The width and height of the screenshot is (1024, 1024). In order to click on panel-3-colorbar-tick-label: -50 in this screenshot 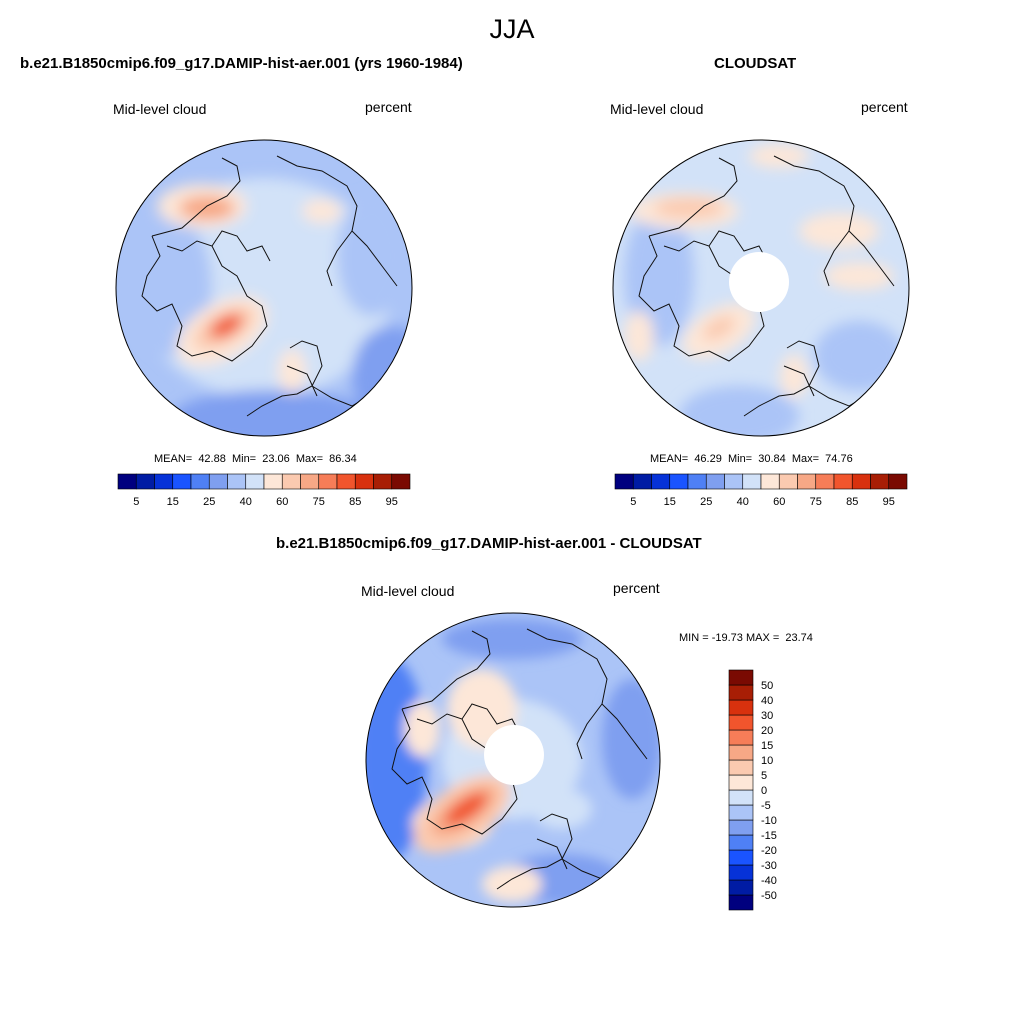, I will do `click(769, 896)`.